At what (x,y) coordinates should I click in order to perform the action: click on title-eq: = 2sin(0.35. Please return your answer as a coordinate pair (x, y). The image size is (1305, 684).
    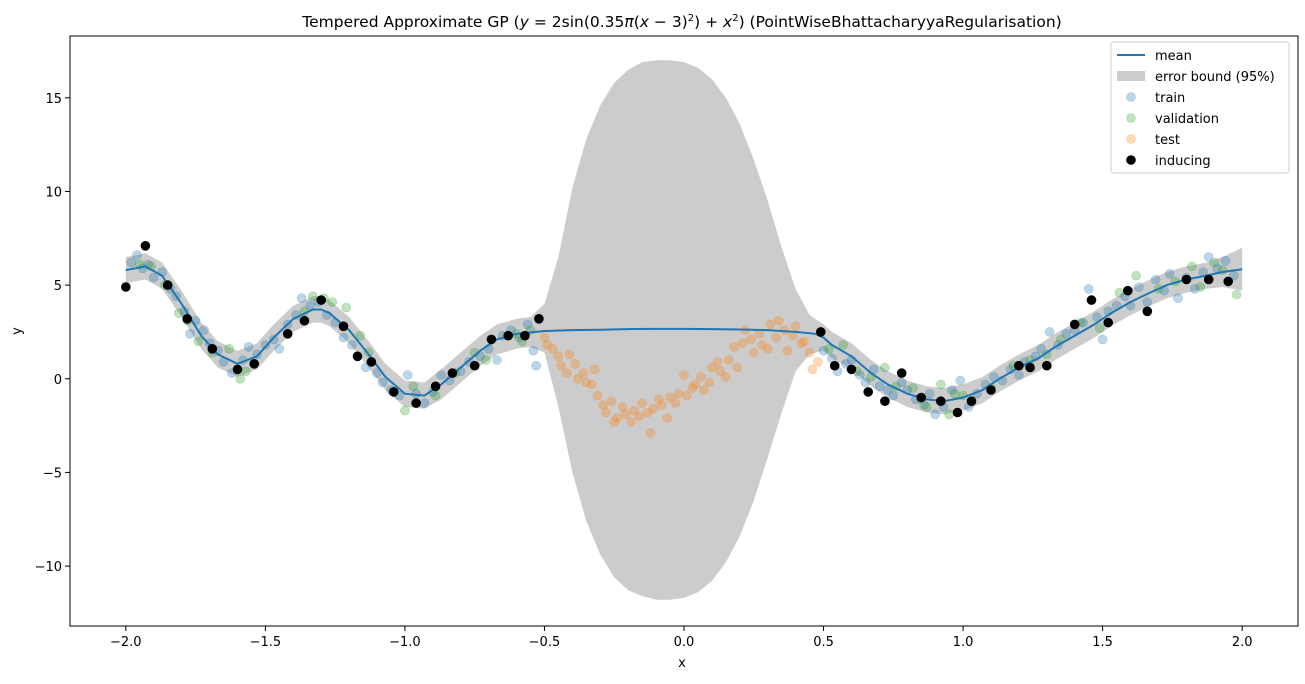
    Looking at the image, I should click on (576, 22).